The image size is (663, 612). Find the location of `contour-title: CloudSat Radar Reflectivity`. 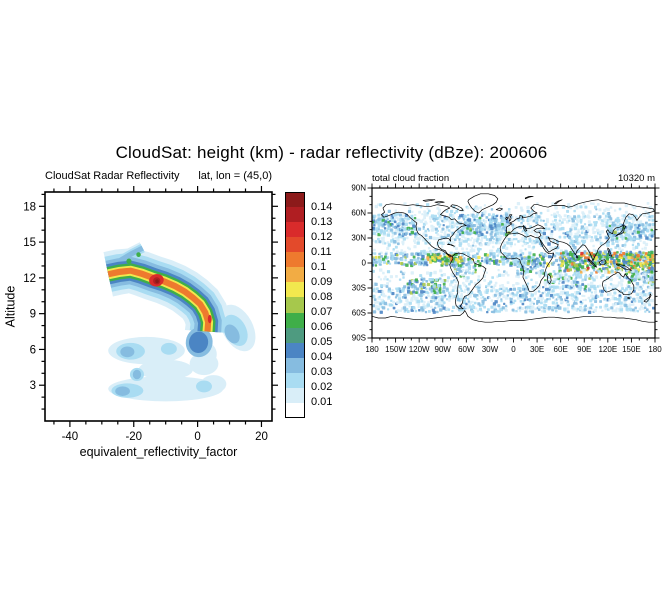

contour-title: CloudSat Radar Reflectivity is located at coordinates (112, 176).